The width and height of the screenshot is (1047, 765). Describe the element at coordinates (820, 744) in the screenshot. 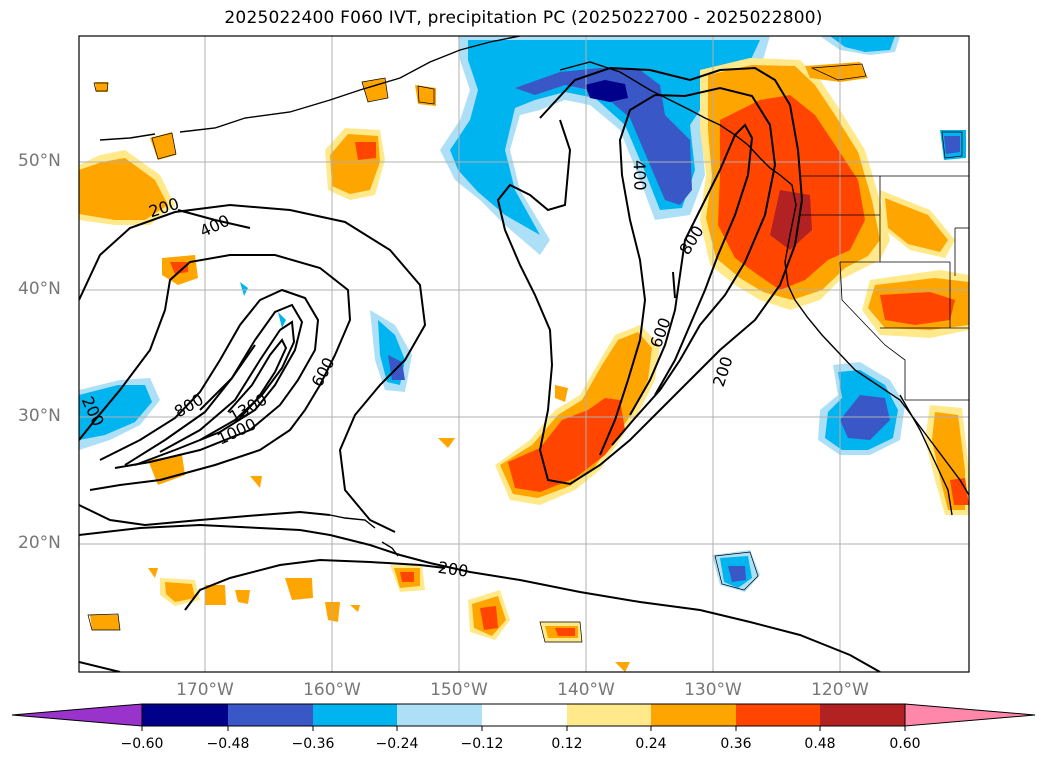

I see `colorbar-tick-label: 0.48` at that location.